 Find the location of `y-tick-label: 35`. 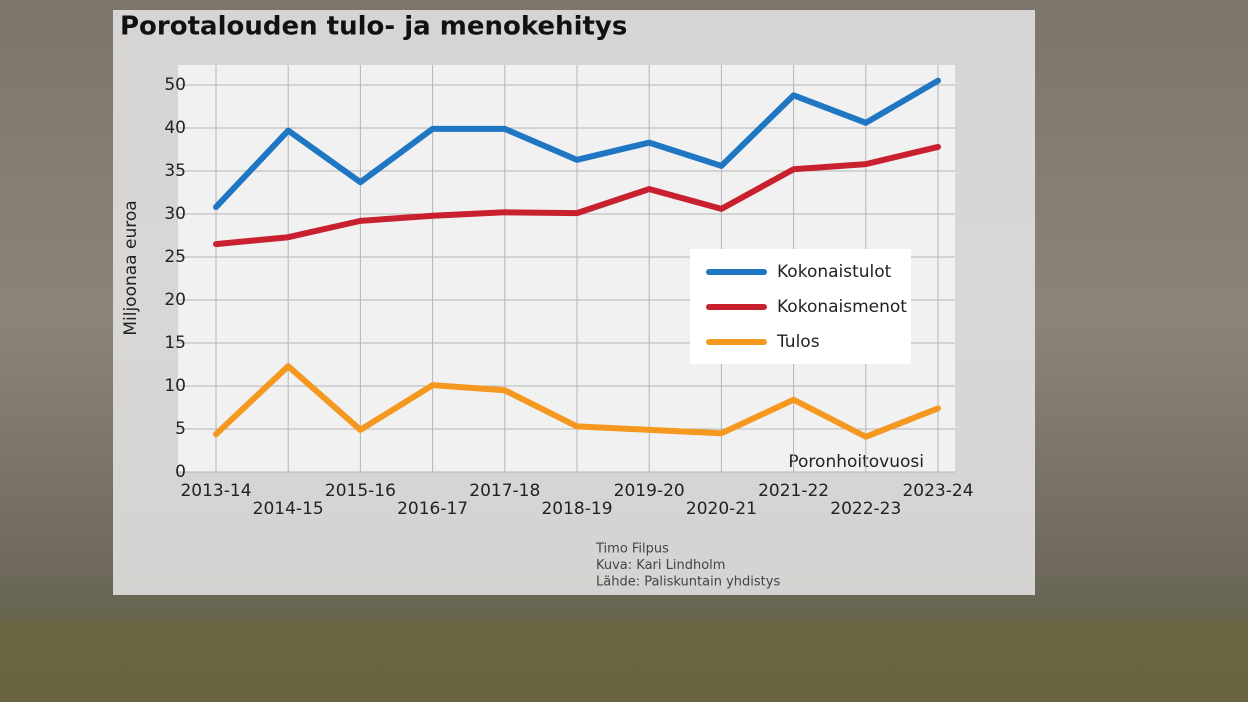

y-tick-label: 35 is located at coordinates (175, 171).